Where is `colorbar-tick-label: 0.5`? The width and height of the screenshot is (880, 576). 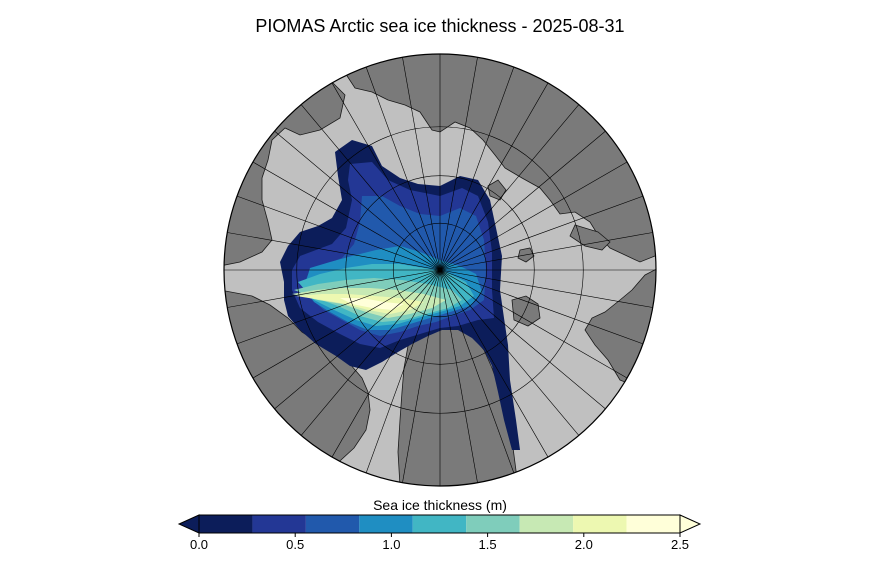 colorbar-tick-label: 0.5 is located at coordinates (295, 544).